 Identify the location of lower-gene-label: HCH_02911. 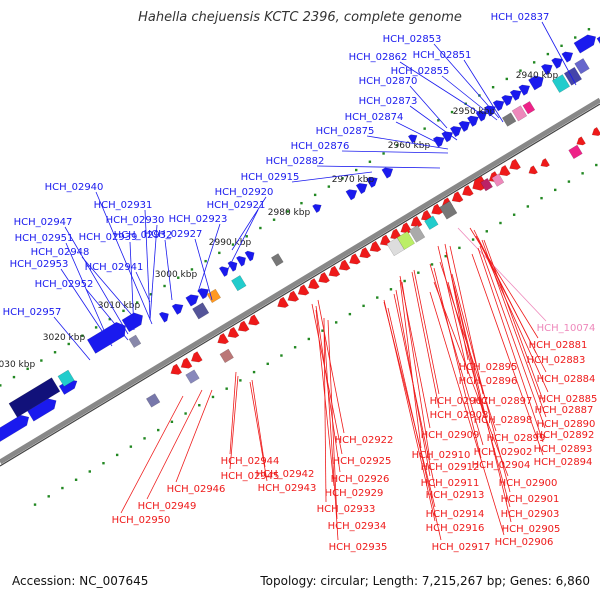
(450, 483).